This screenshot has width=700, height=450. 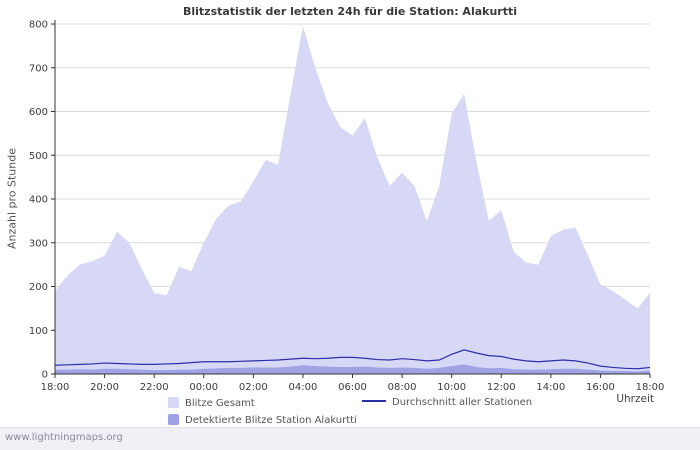 What do you see at coordinates (220, 403) in the screenshot?
I see `legend-label-total: Blitze Gesamt` at bounding box center [220, 403].